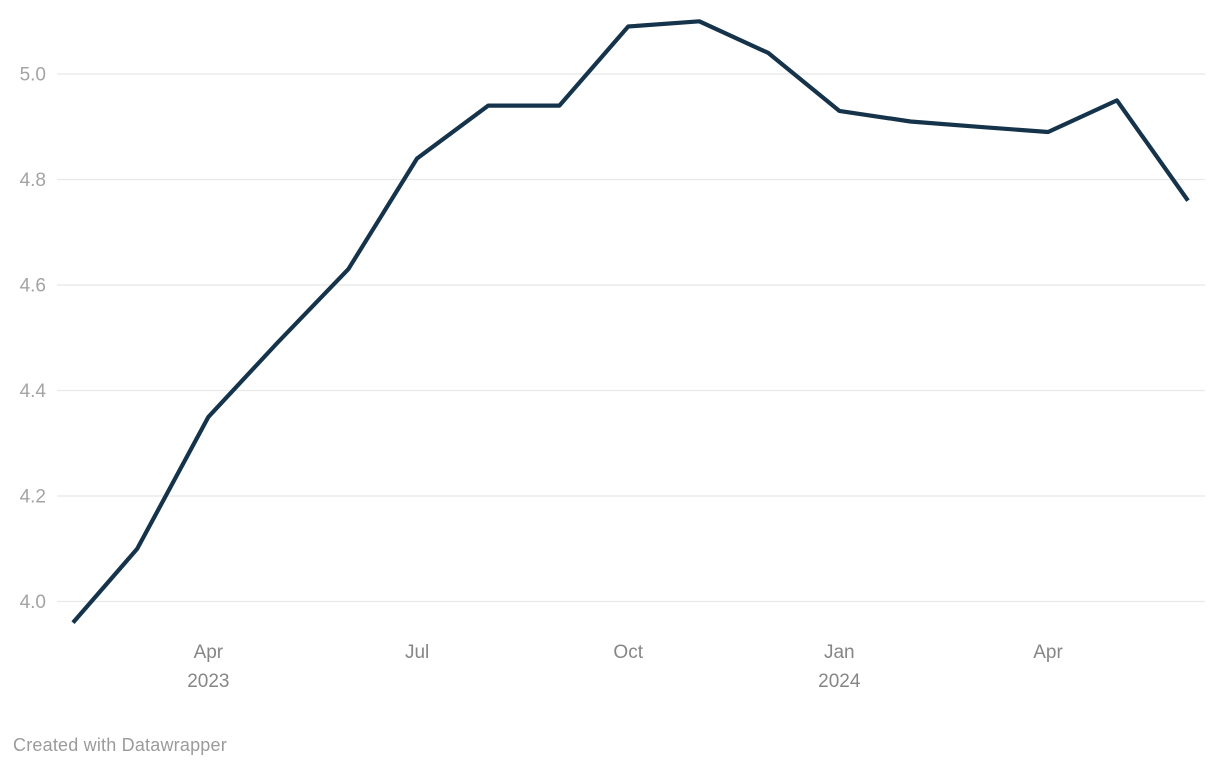  I want to click on x-tick-year-label: 2023, so click(208, 681).